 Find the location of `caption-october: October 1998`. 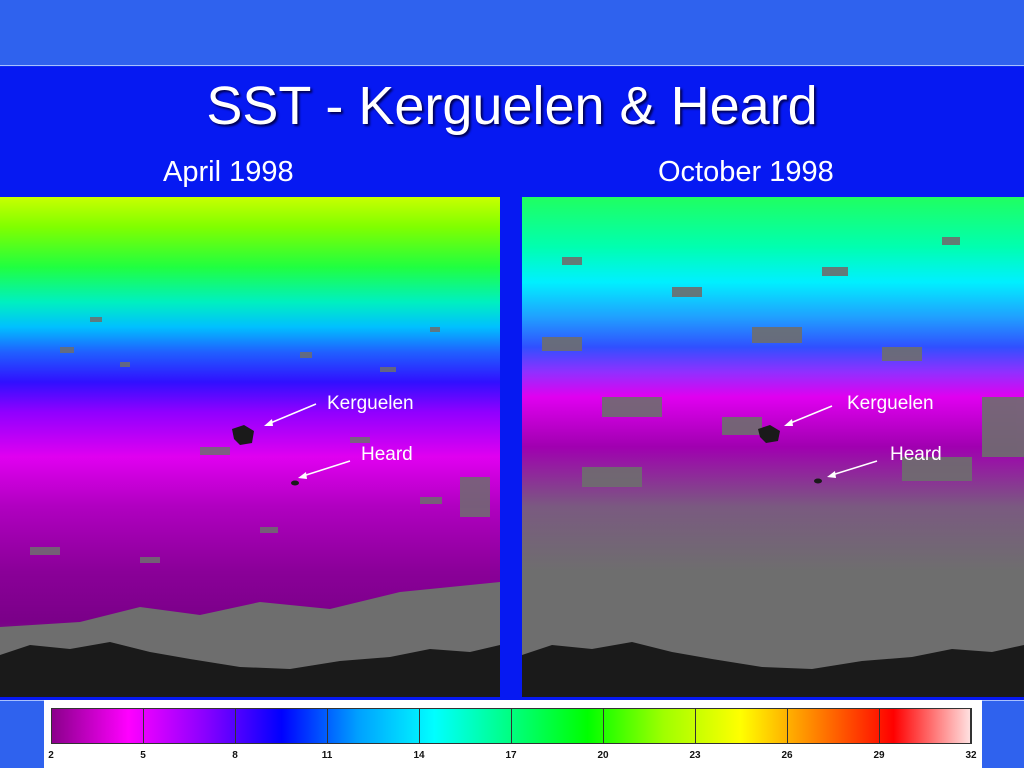

caption-october: October 1998 is located at coordinates (746, 172).